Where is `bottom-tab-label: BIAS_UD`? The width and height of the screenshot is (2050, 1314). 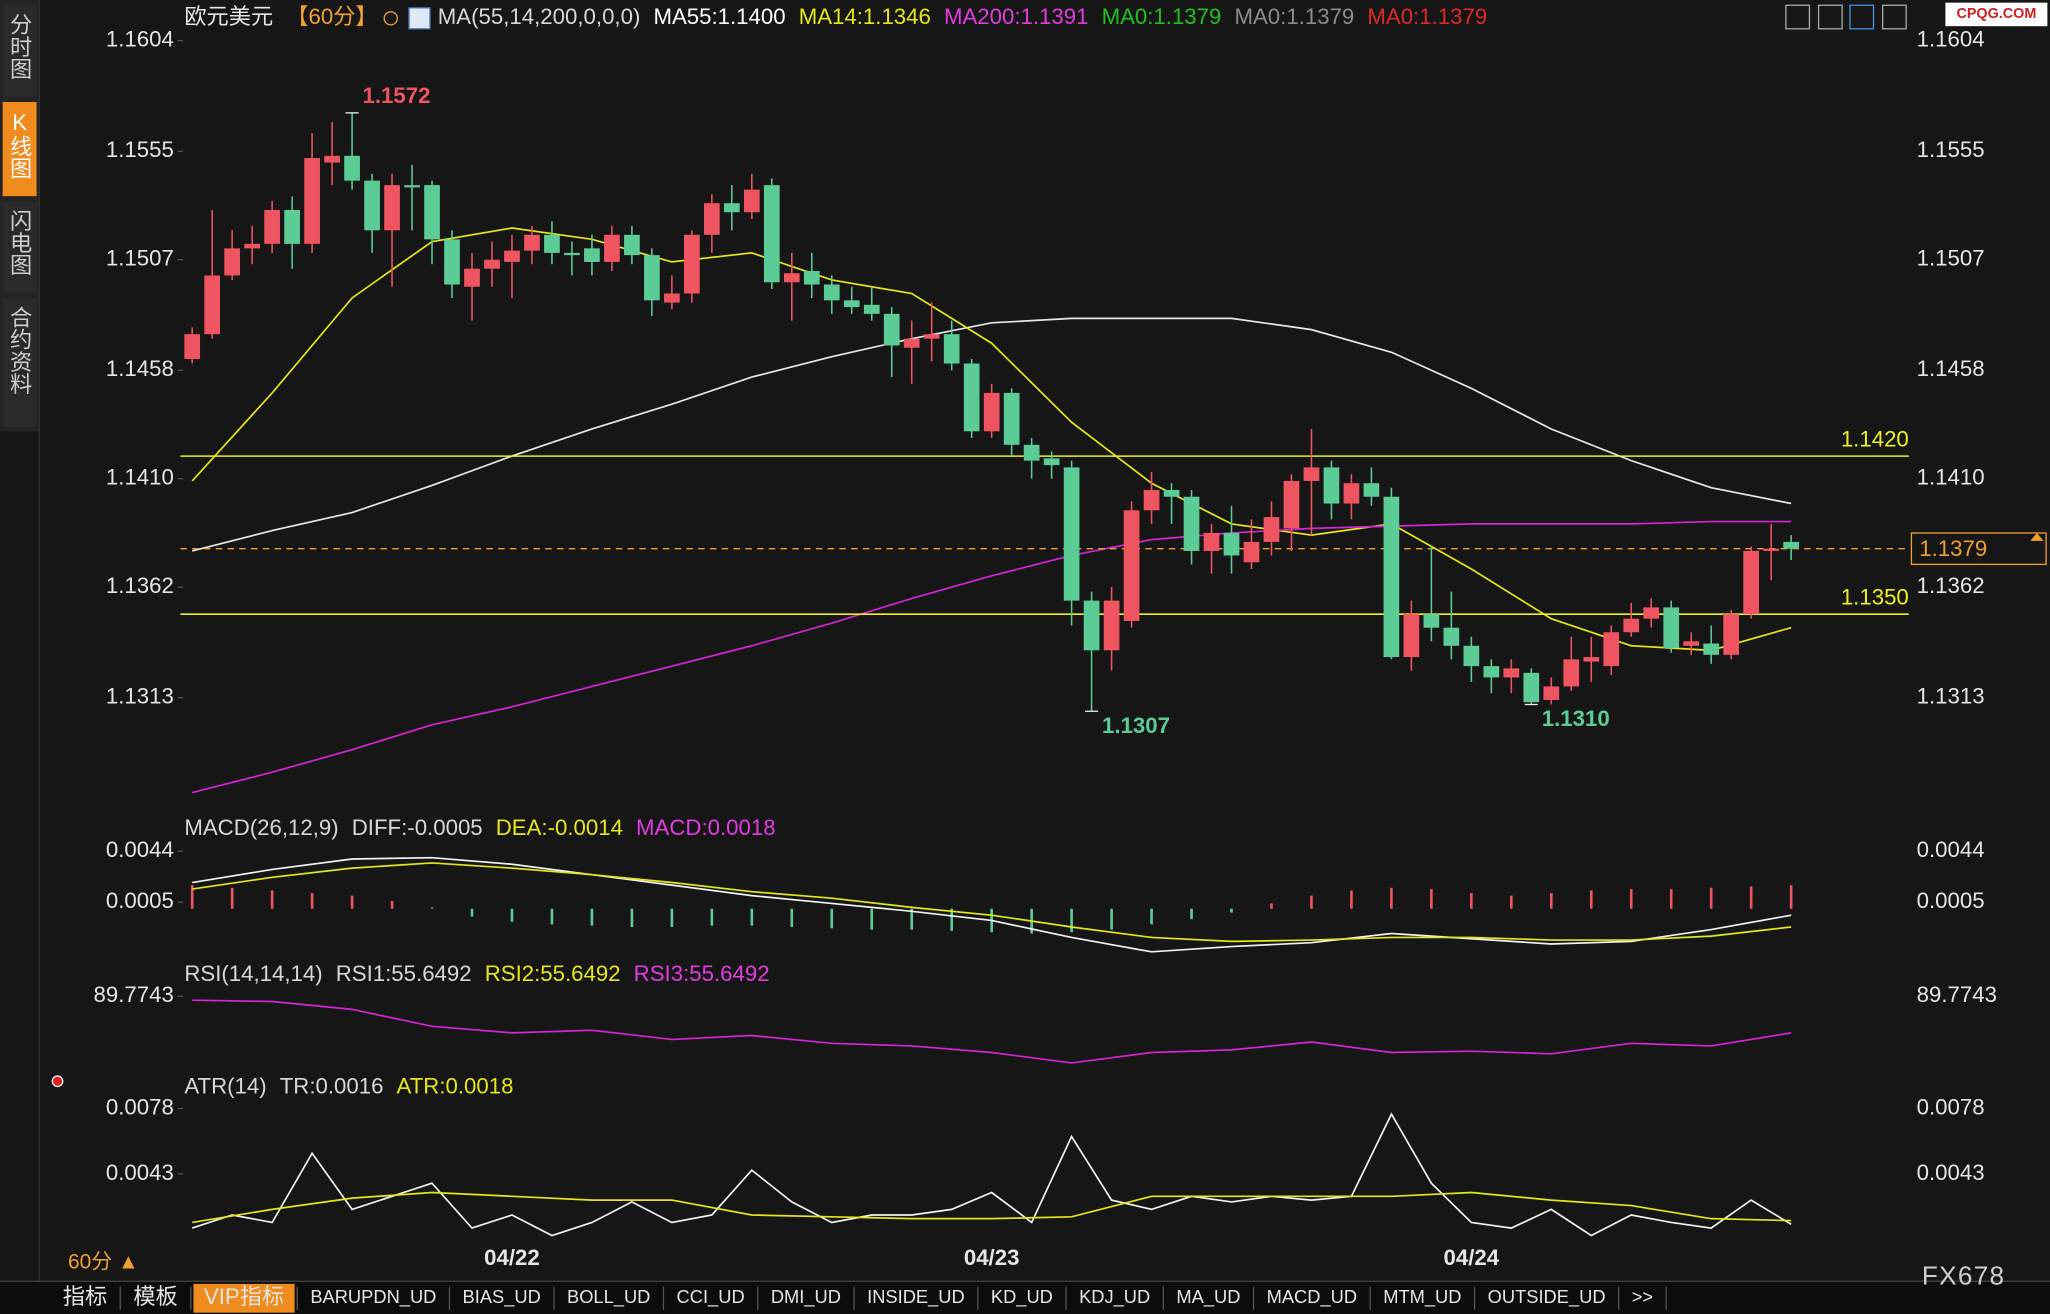 bottom-tab-label: BIAS_UD is located at coordinates (502, 1297).